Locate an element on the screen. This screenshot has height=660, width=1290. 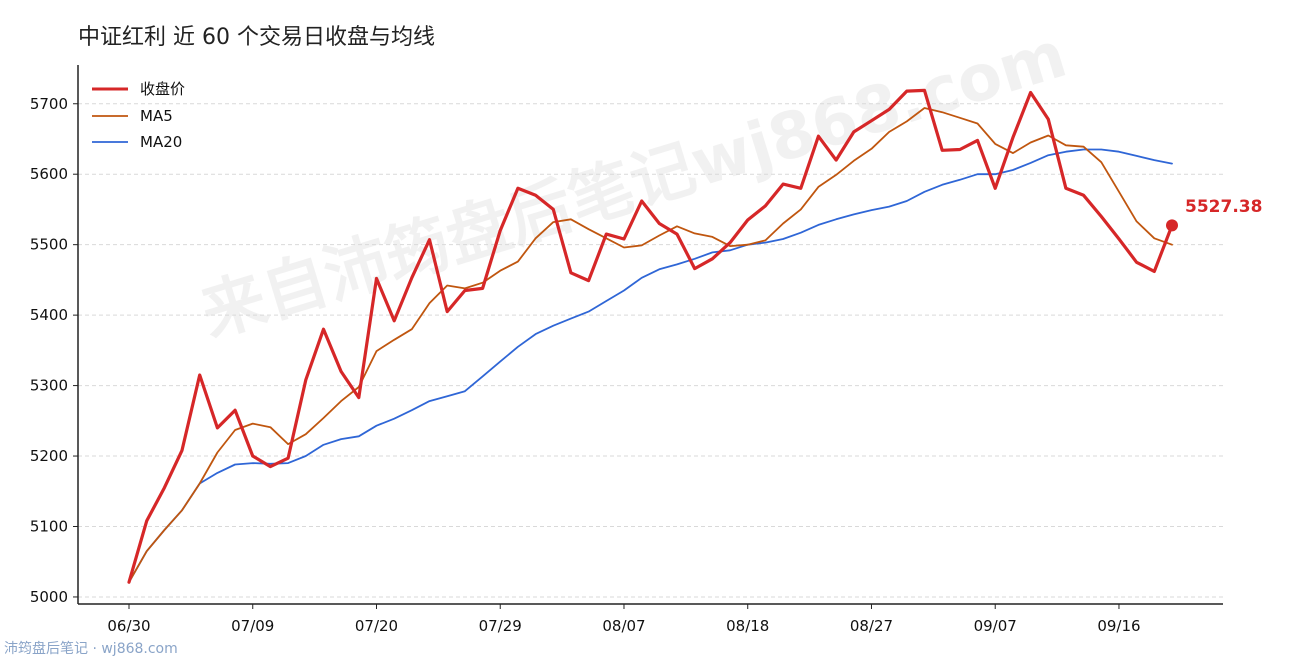
x-tick-label: 09/07 is located at coordinates (995, 626).